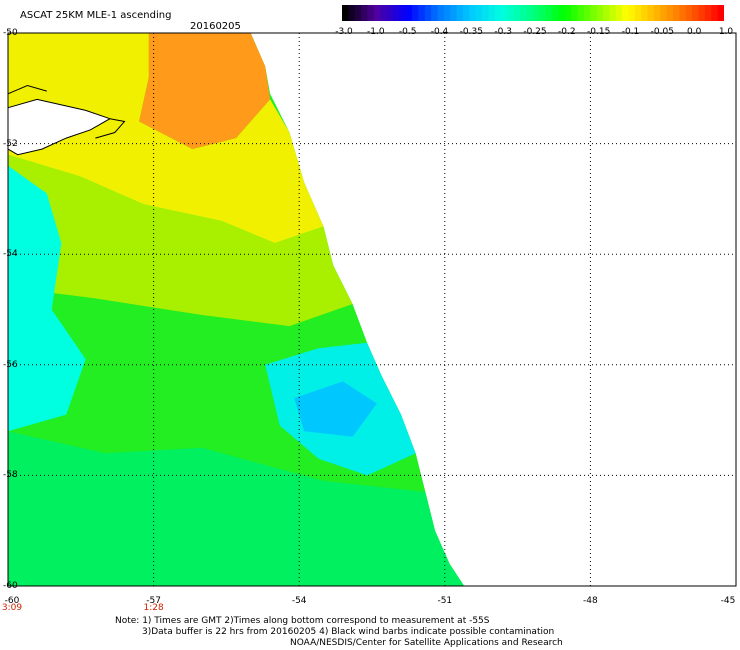 The image size is (740, 650). Describe the element at coordinates (344, 32) in the screenshot. I see `colorbar-label: -3.0` at that location.